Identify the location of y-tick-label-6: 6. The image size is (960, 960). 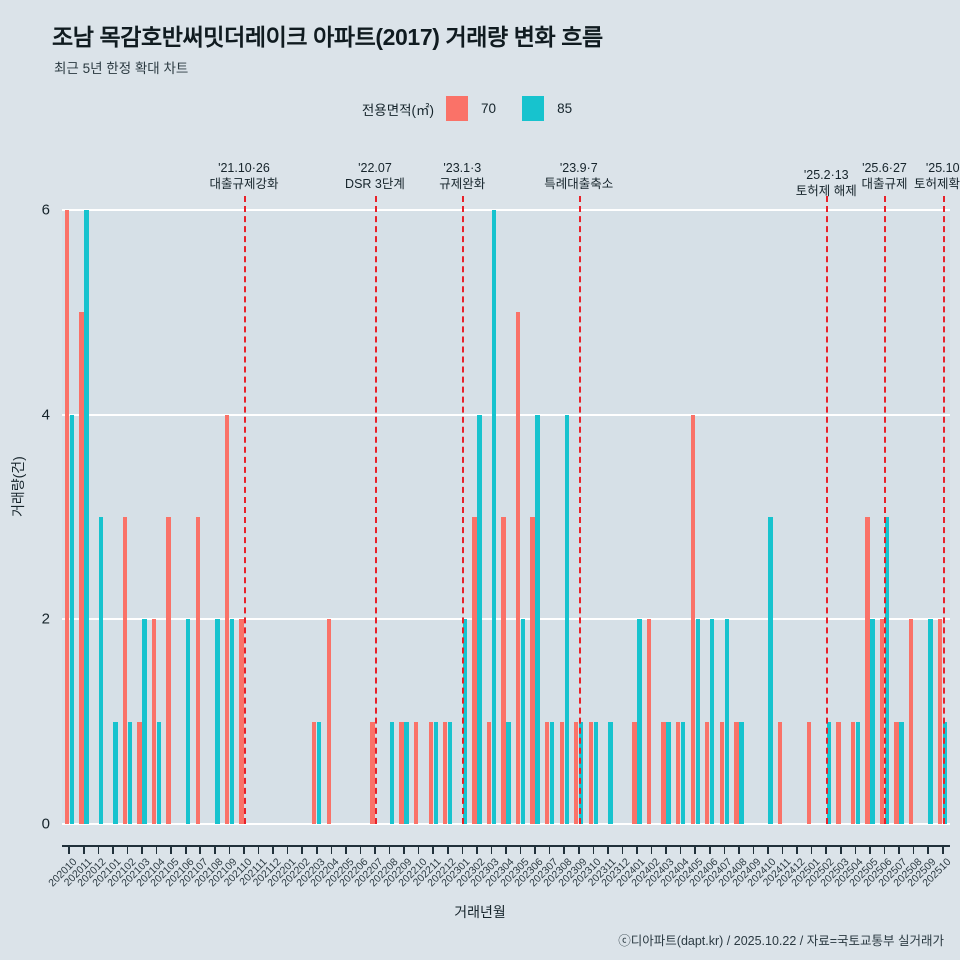
(45, 210).